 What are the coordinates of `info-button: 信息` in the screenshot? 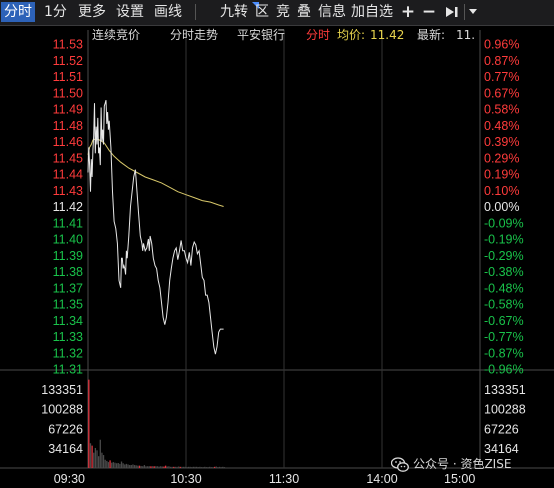 It's located at (332, 12).